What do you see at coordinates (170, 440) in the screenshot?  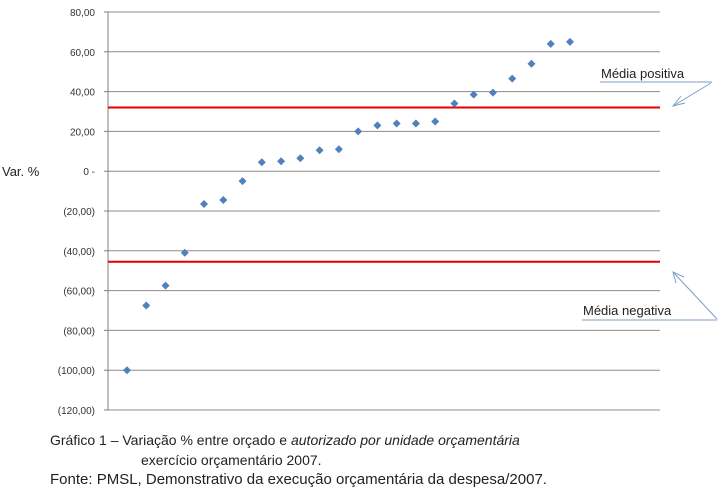 I see `caption-line-1-prefix: Gráfico 1 – Variação % entre orçado e` at bounding box center [170, 440].